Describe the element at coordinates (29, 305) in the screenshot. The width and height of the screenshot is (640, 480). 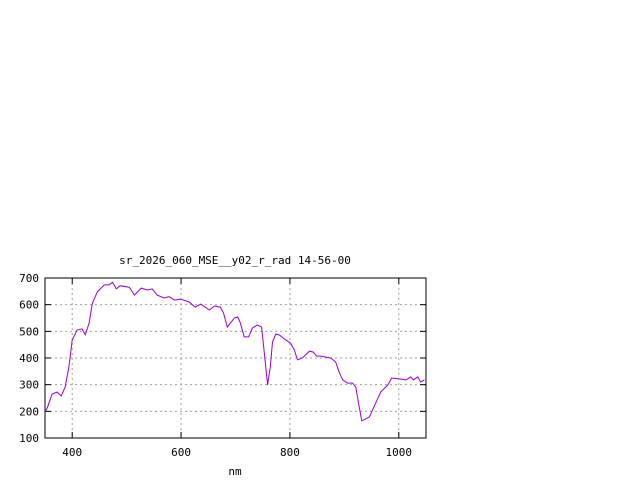
I see `y-tick-label: 600` at that location.